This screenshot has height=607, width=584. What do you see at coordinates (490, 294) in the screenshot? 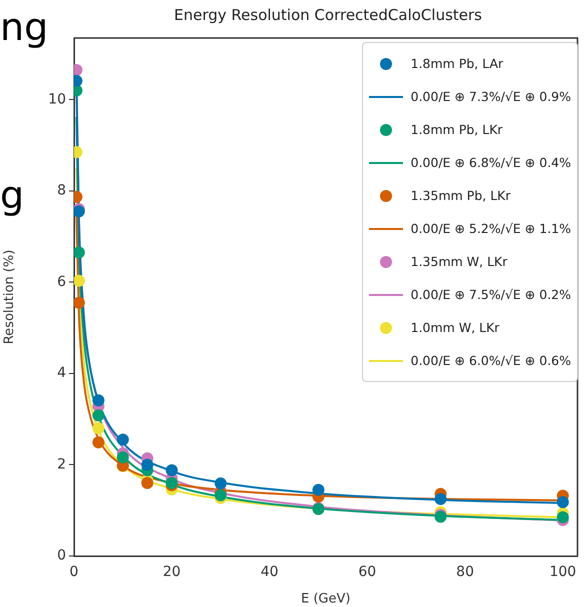
I see `legend-label: 0.00/E ⊕ 7.5%/√E ⊕ 0.2%` at bounding box center [490, 294].